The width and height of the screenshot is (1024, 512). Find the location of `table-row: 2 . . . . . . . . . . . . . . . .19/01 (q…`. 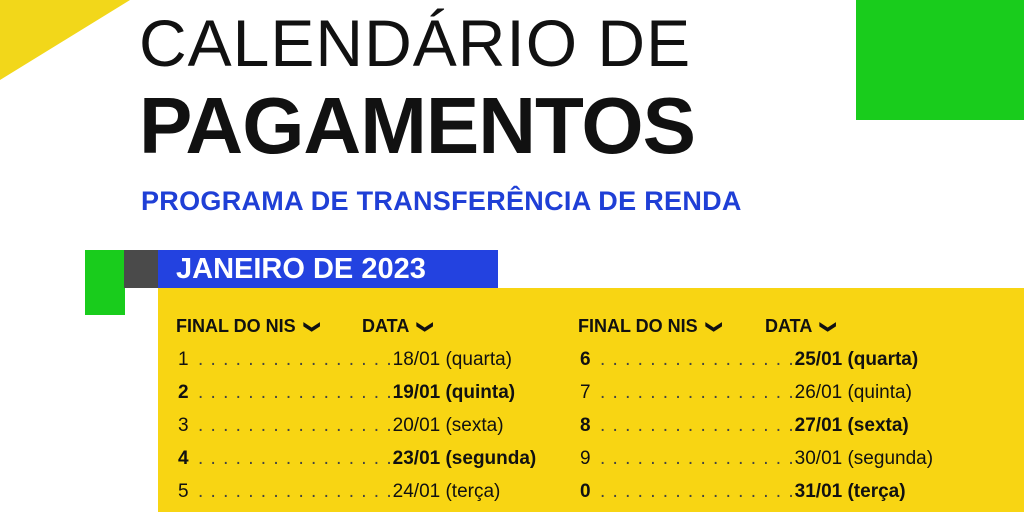

table-row: 2 . . . . . . . . . . . . . . . .19/01 (q… is located at coordinates (346, 393).